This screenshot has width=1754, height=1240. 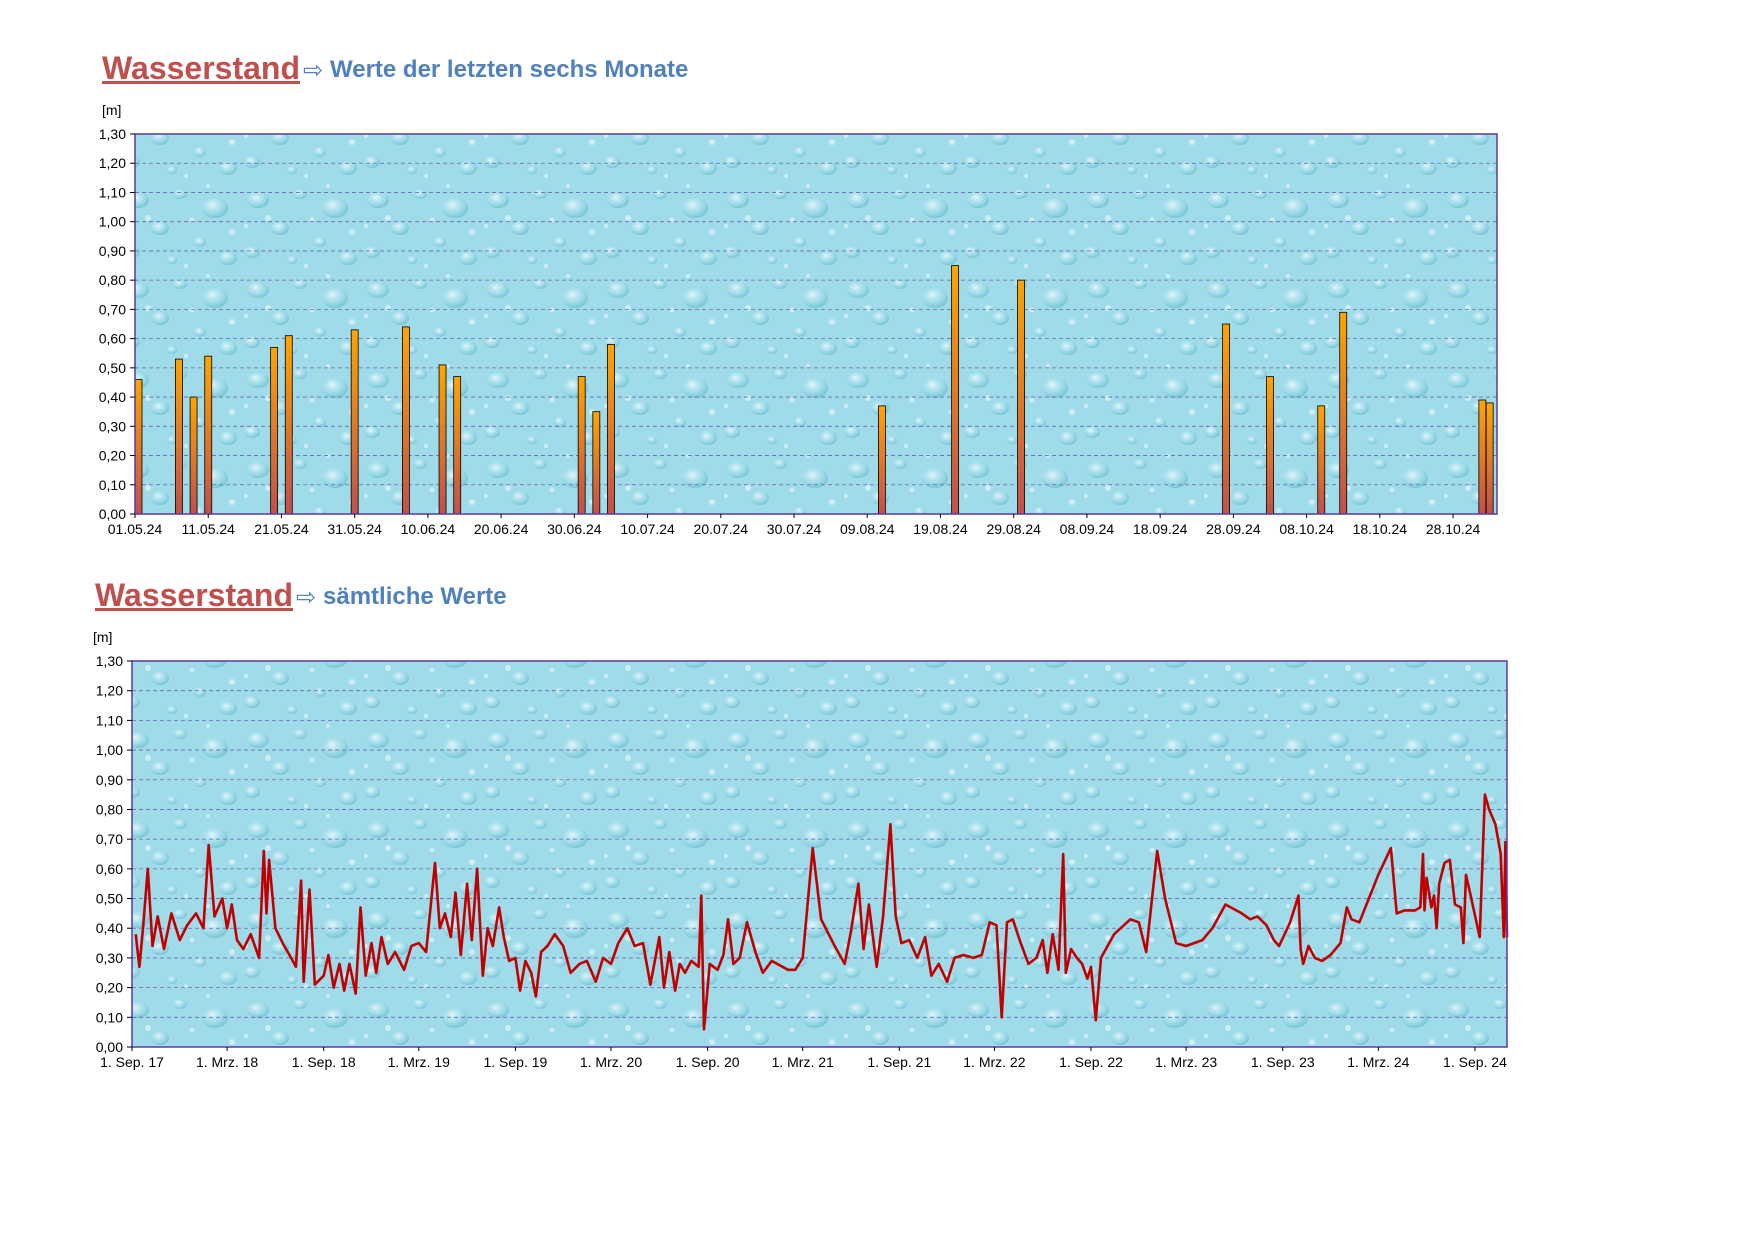 I want to click on chart-2-title: Wasserstand, so click(x=194, y=595).